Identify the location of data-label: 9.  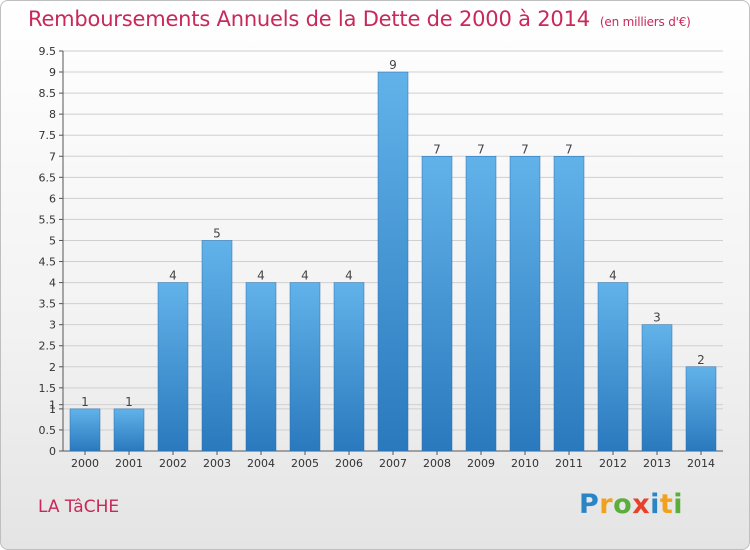
(393, 65).